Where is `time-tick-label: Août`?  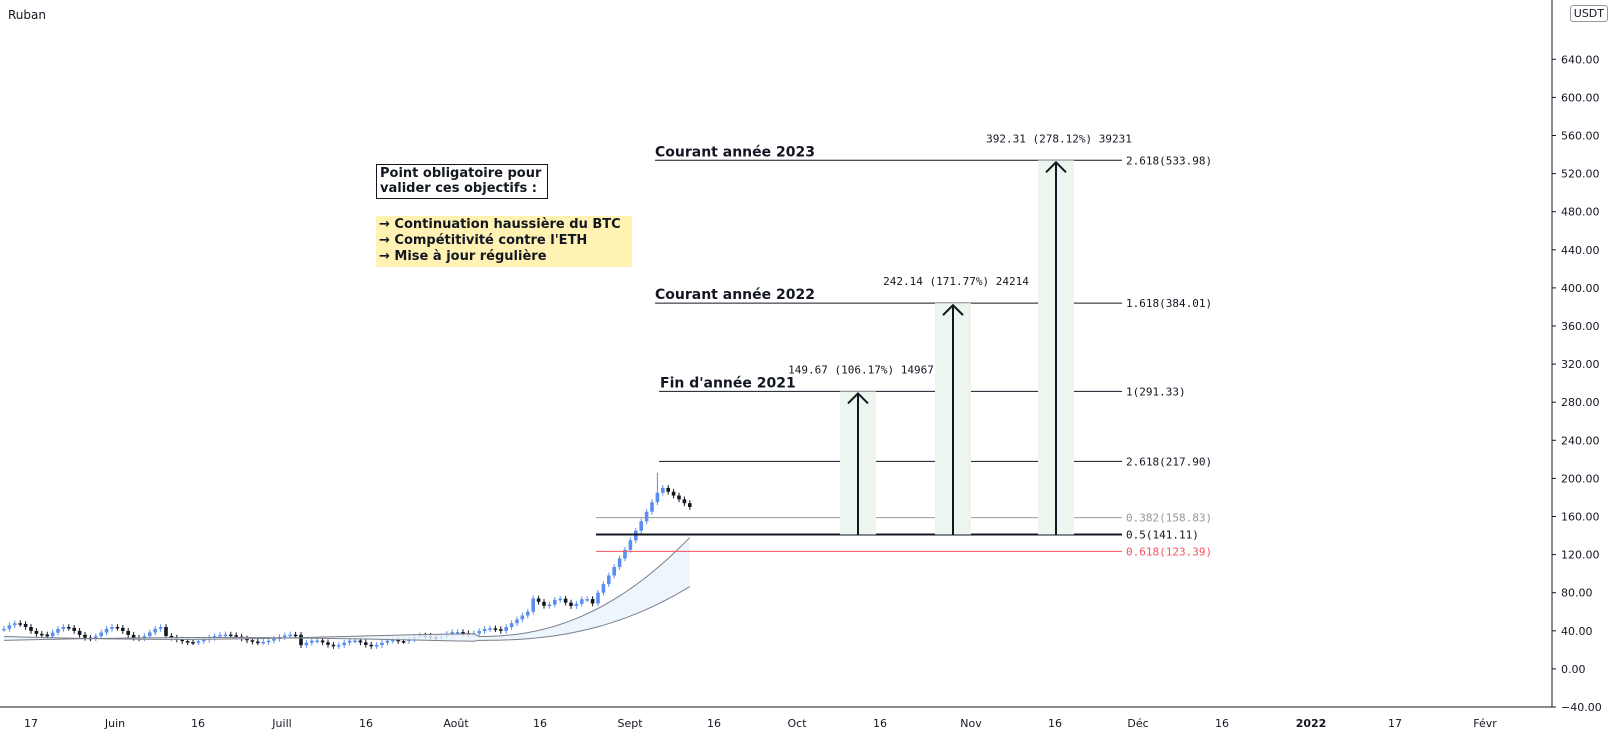 time-tick-label: Août is located at coordinates (456, 723).